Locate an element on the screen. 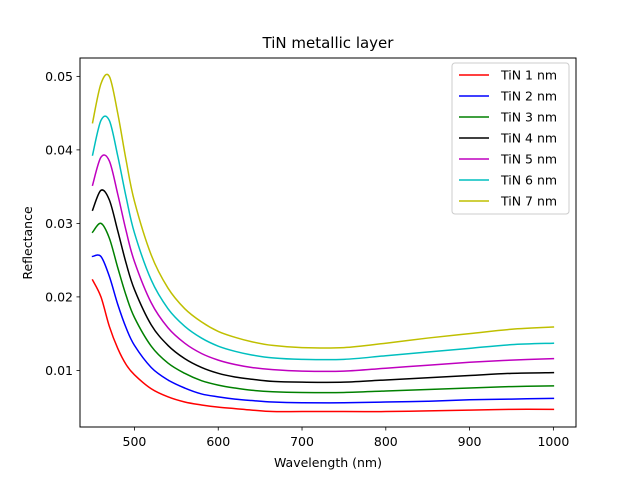 This screenshot has height=480, width=640. y-tick-label: 0.03 is located at coordinates (59, 223).